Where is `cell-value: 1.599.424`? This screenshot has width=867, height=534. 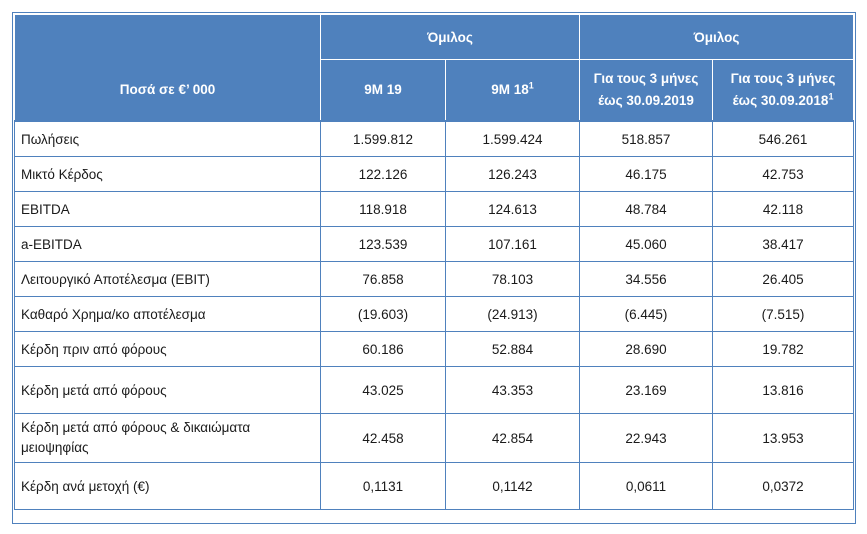
cell-value: 1.599.424 is located at coordinates (512, 138).